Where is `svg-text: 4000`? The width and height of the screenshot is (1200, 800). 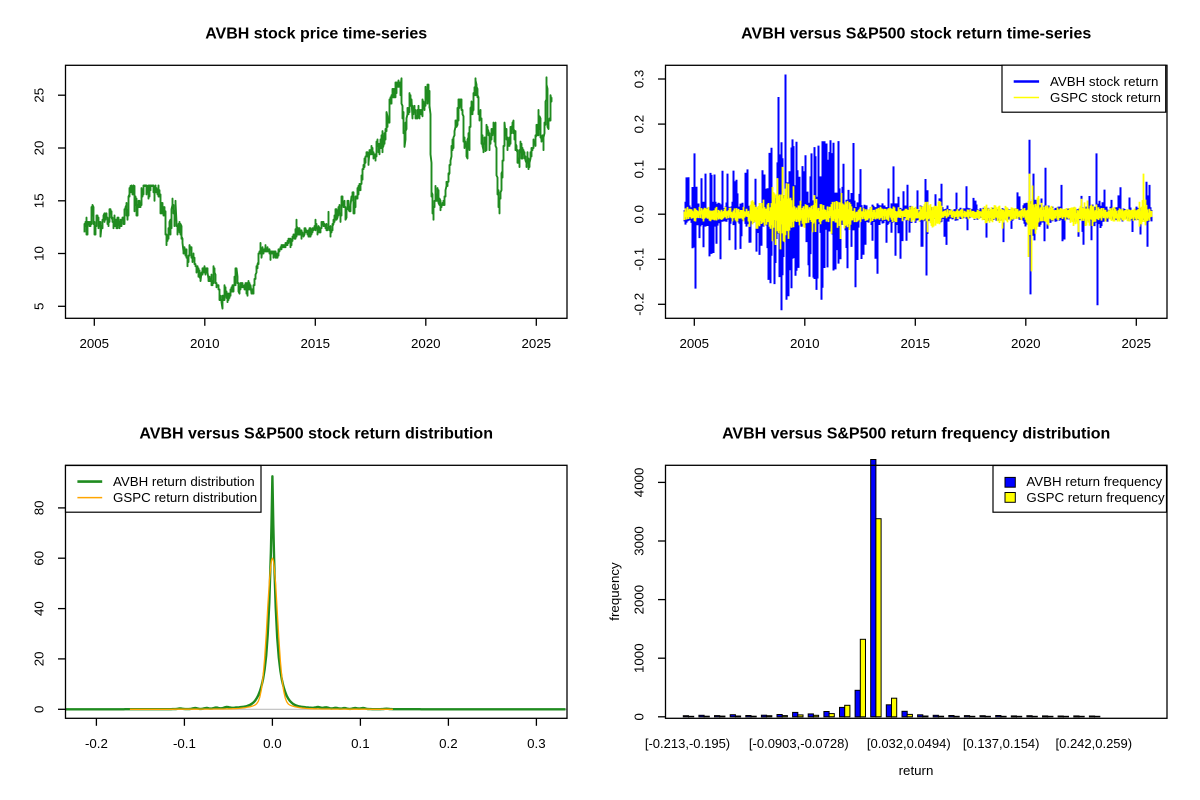 svg-text: 4000 is located at coordinates (639, 483).